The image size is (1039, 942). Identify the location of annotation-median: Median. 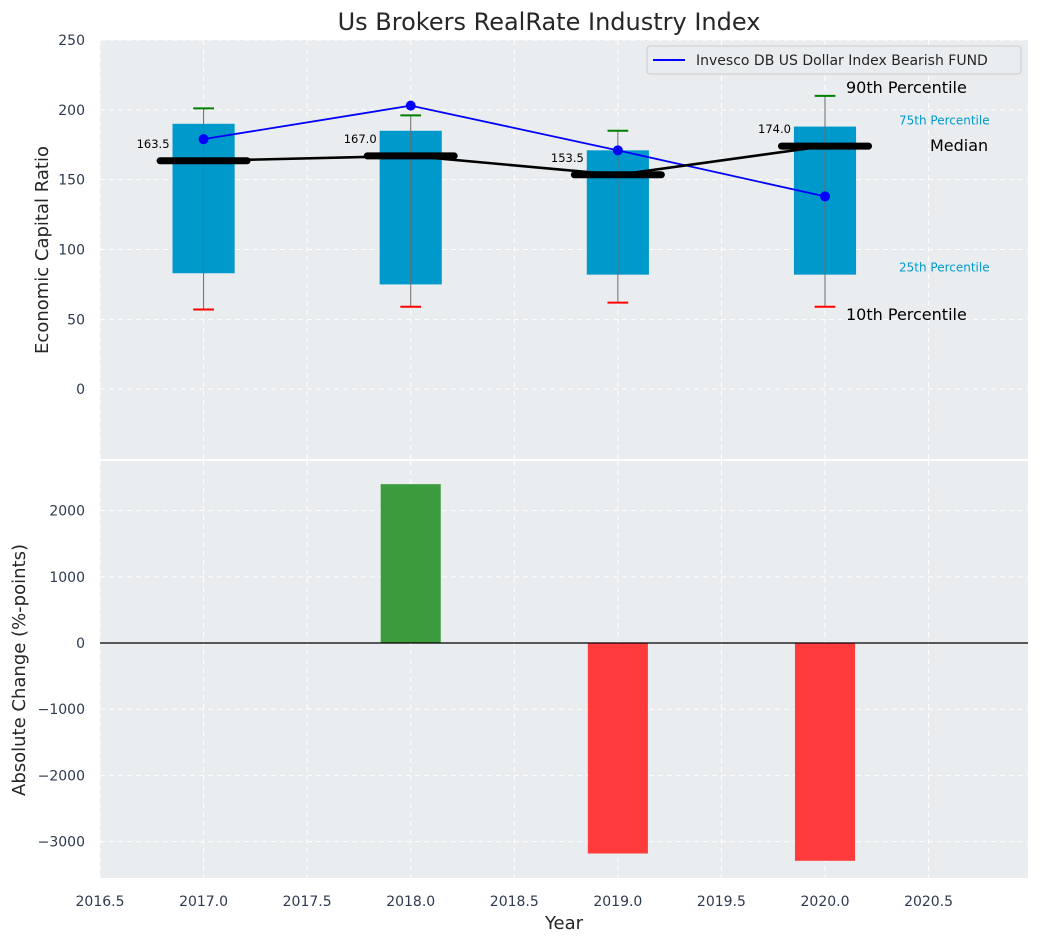
(959, 145).